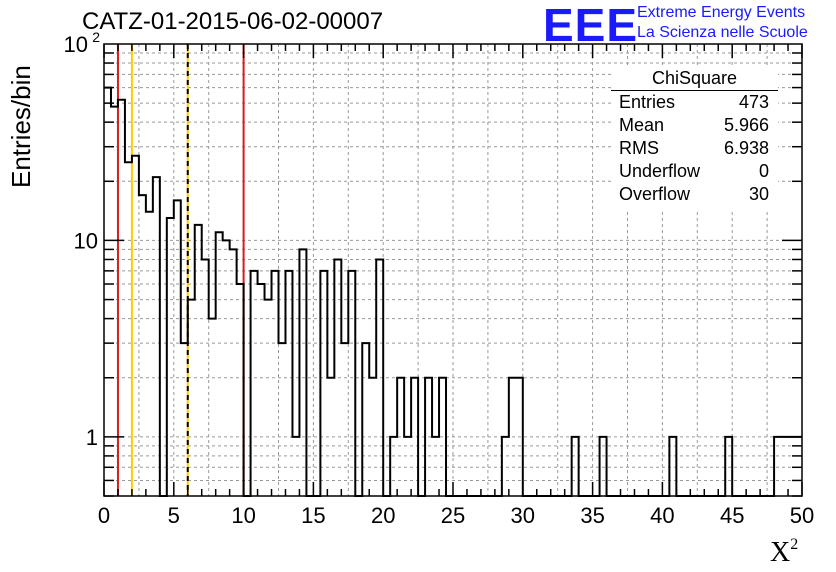  Describe the element at coordinates (243, 515) in the screenshot. I see `x-tick-label: 10` at that location.